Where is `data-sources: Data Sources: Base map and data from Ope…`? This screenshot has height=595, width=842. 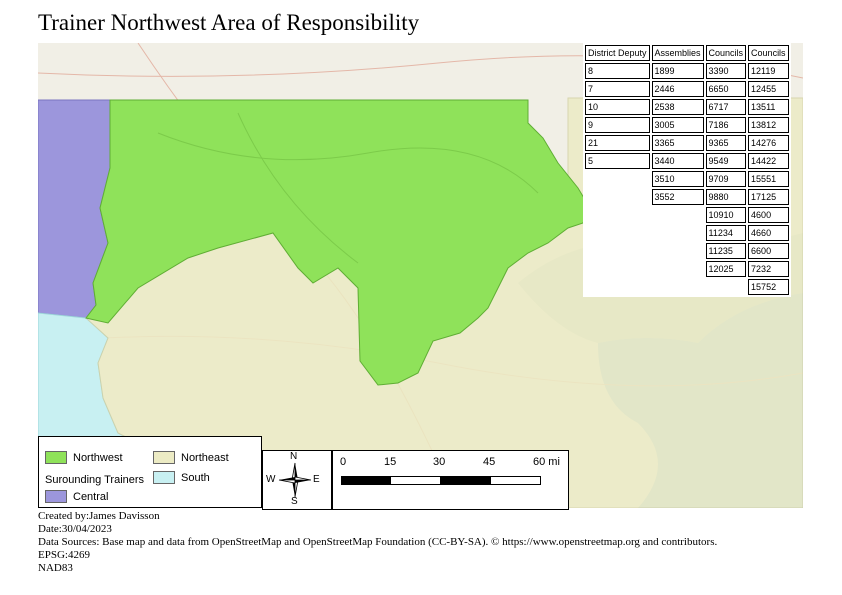 data-sources: Data Sources: Base map and data from Ope… is located at coordinates (378, 542).